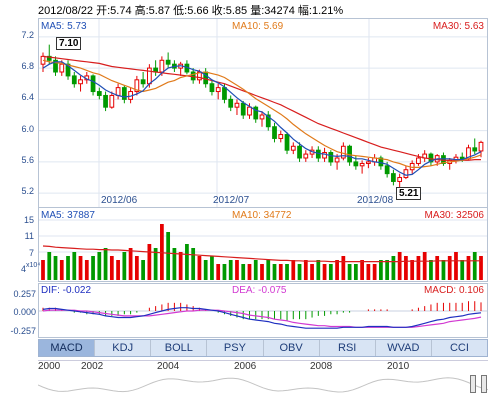 The width and height of the screenshot is (491, 400). I want to click on tab-psy: PSY, so click(235, 348).